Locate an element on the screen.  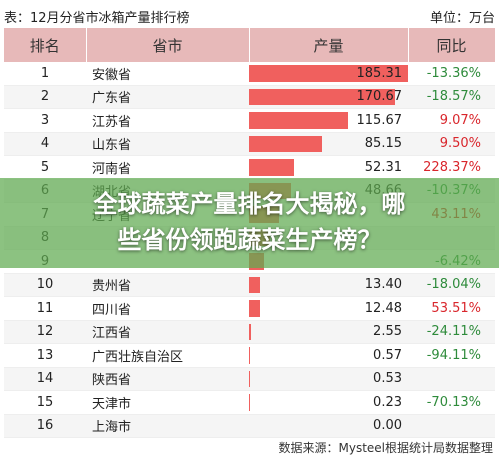
output-value: 52.31 is located at coordinates (383, 167).